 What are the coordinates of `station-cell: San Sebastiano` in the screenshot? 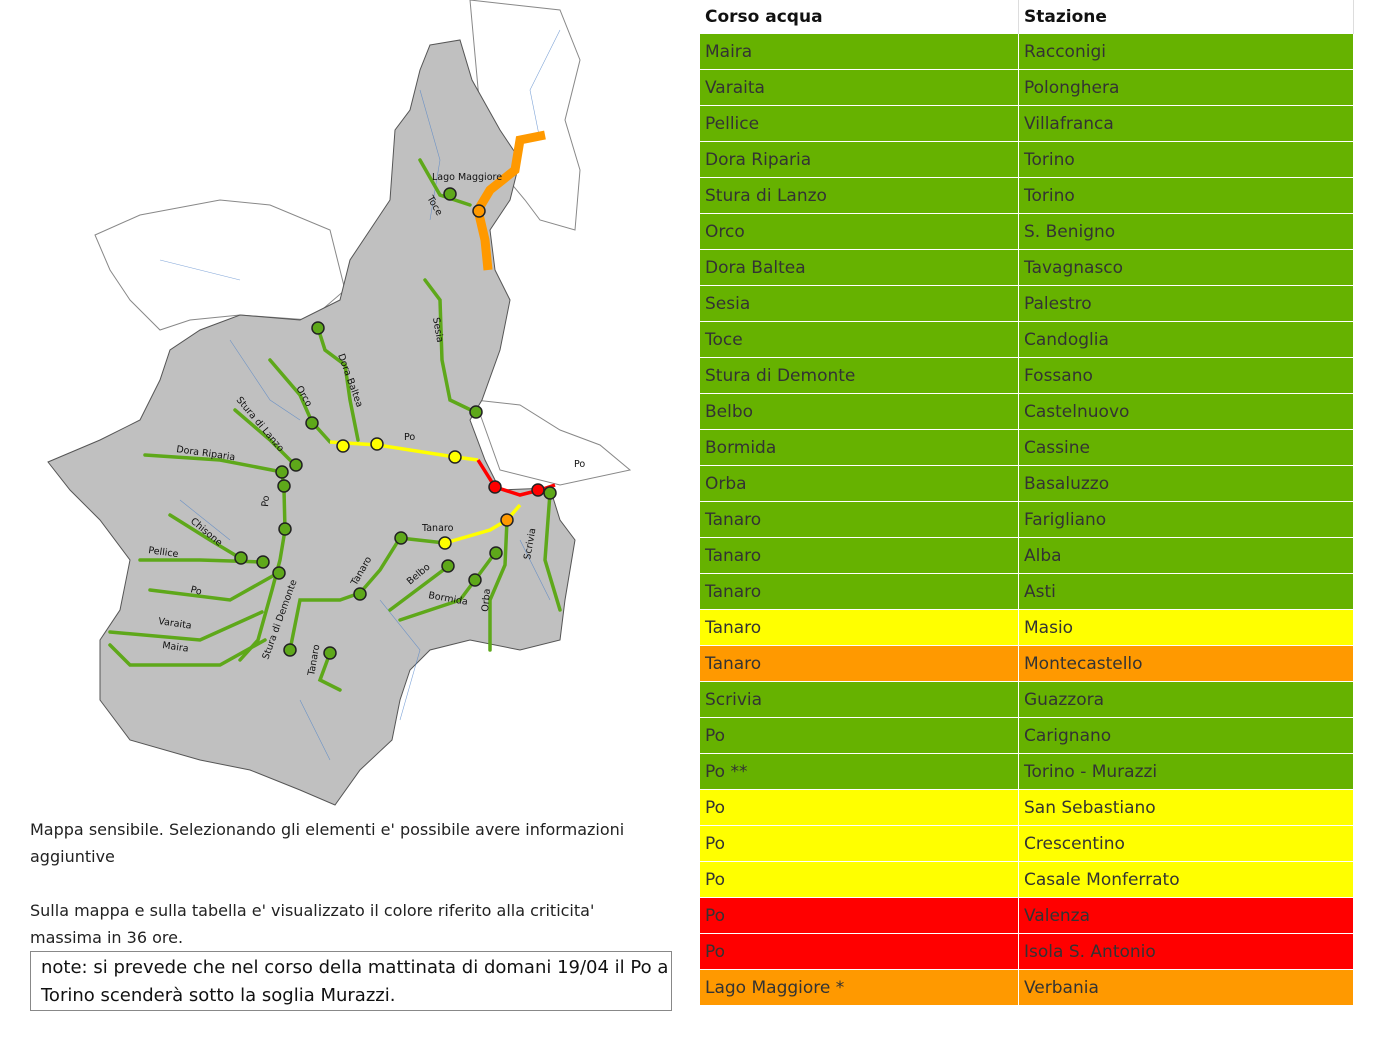 It's located at (1186, 807).